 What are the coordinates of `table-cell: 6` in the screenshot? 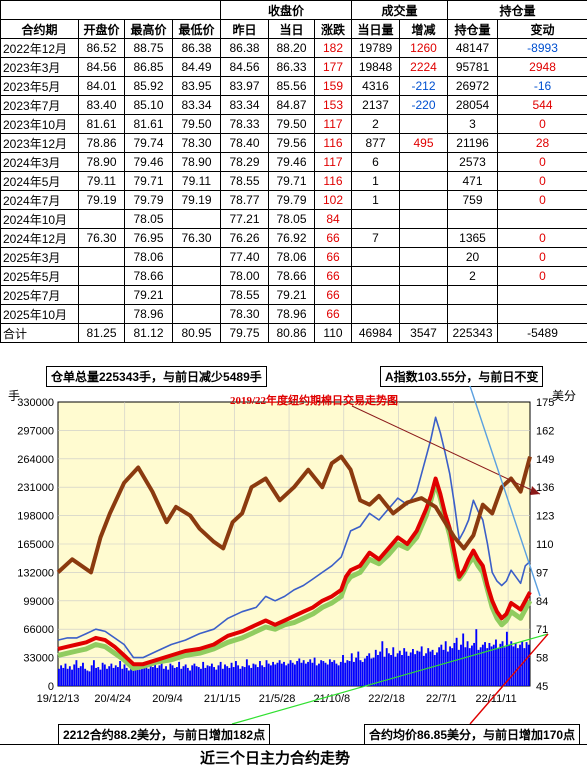 It's located at (376, 162).